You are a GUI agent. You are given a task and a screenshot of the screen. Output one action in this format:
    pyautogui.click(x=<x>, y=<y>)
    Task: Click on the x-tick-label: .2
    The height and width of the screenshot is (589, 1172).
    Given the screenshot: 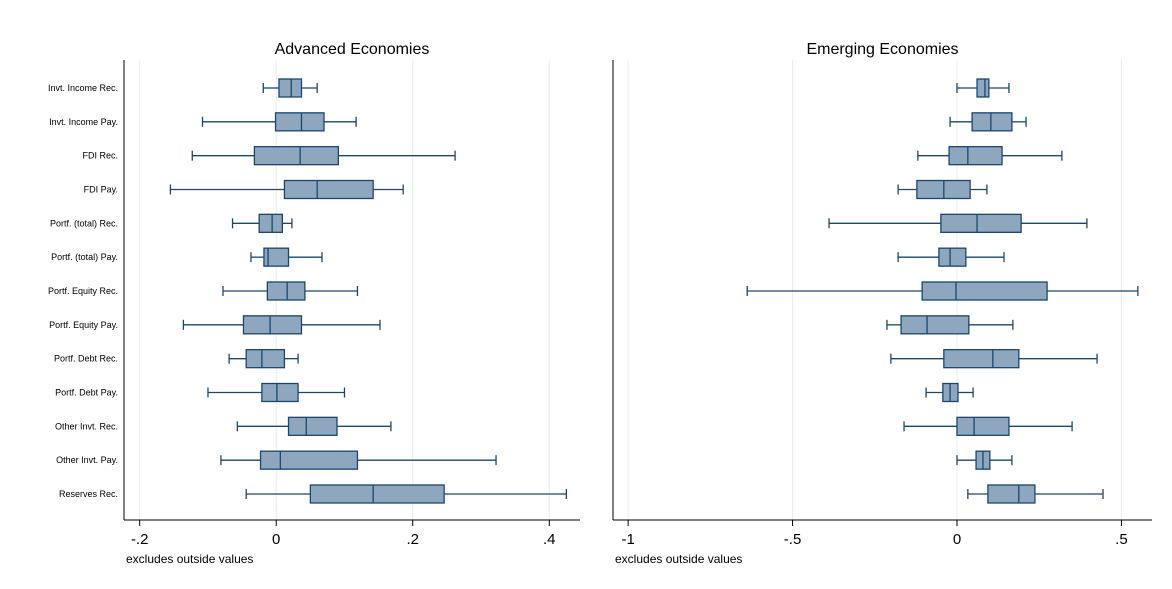 What is the action you would take?
    pyautogui.click(x=412, y=539)
    